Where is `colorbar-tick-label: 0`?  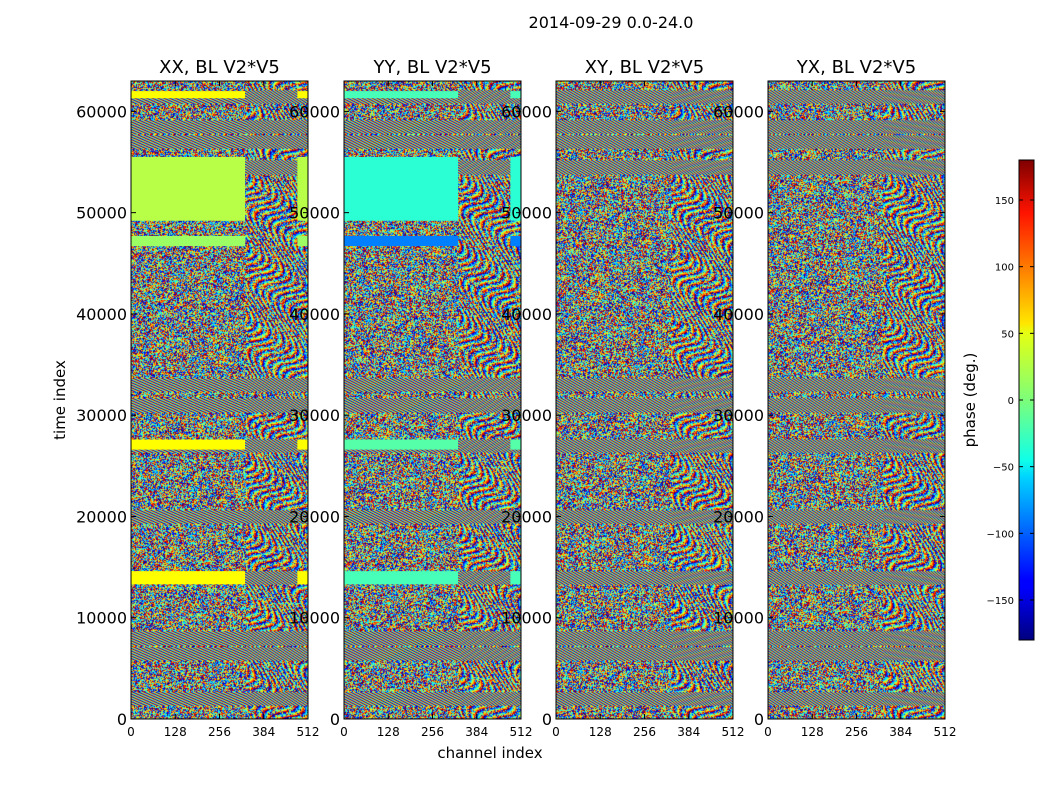 colorbar-tick-label: 0 is located at coordinates (1011, 401).